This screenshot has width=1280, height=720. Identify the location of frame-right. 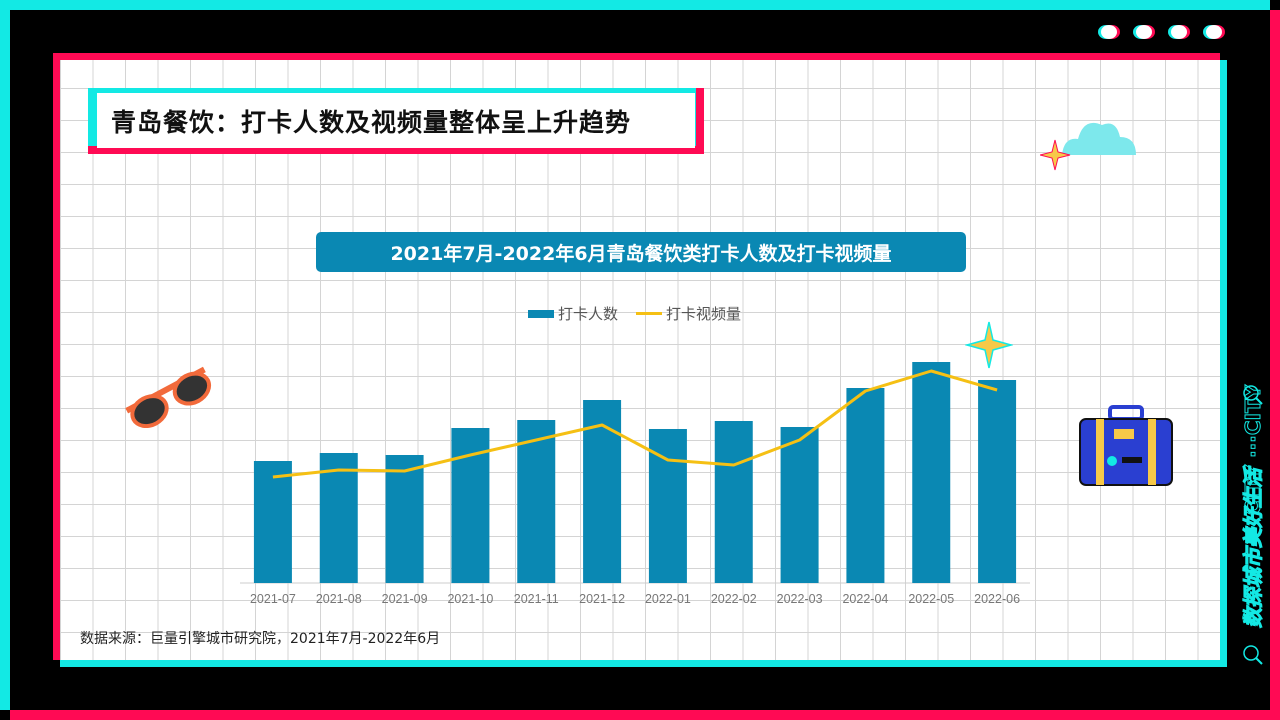
(1275, 365).